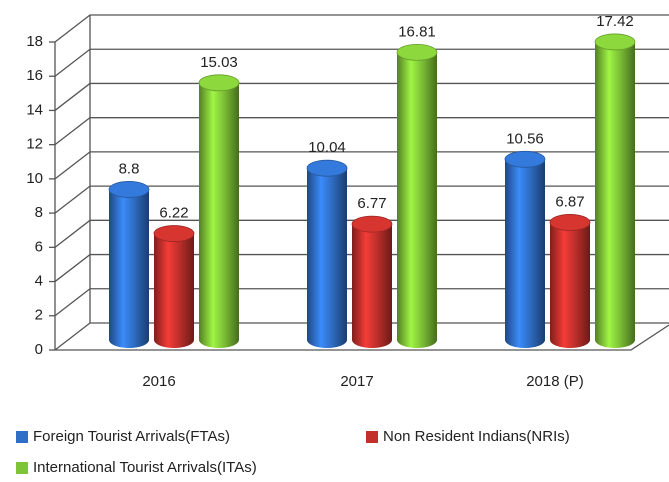 The width and height of the screenshot is (669, 482). What do you see at coordinates (34, 75) in the screenshot?
I see `y-tick-label: 16` at bounding box center [34, 75].